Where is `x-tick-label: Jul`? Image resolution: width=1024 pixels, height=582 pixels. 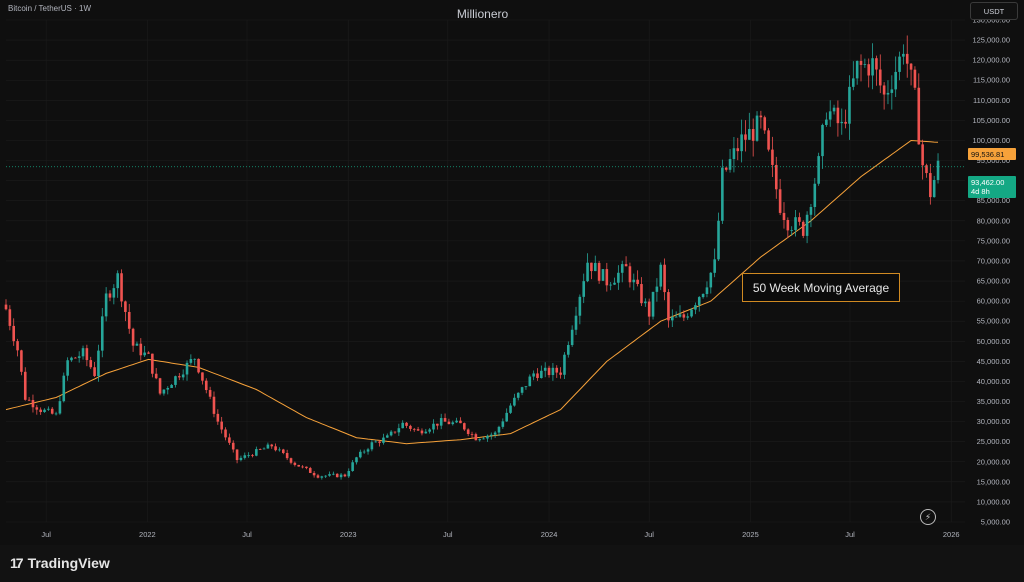 x-tick-label: Jul is located at coordinates (850, 534).